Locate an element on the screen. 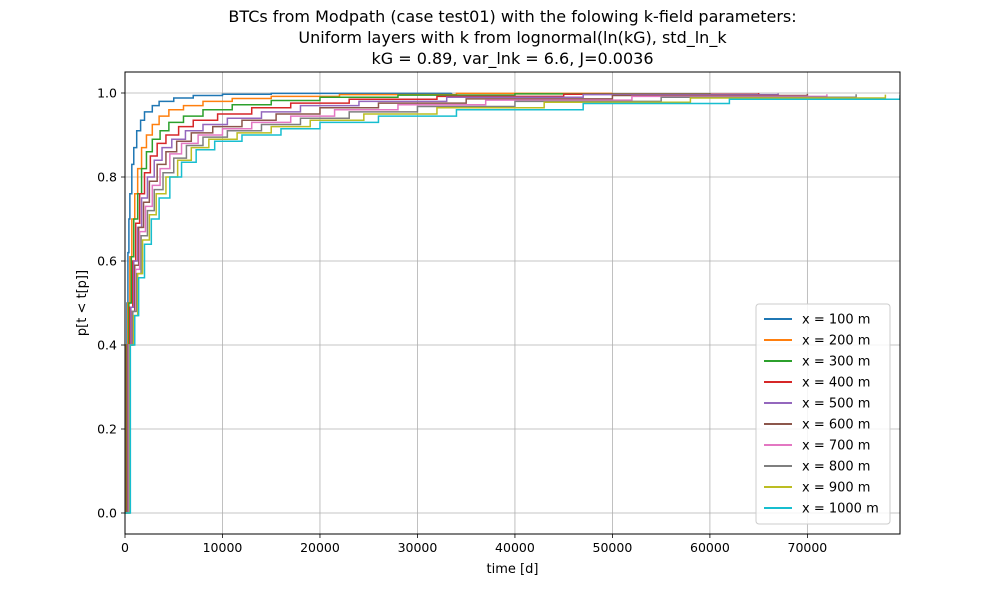 The image size is (1000, 604). y-axis-ticks: 0.0 0.2 0.4 0.6 0.8 1.0 is located at coordinates (111, 303).